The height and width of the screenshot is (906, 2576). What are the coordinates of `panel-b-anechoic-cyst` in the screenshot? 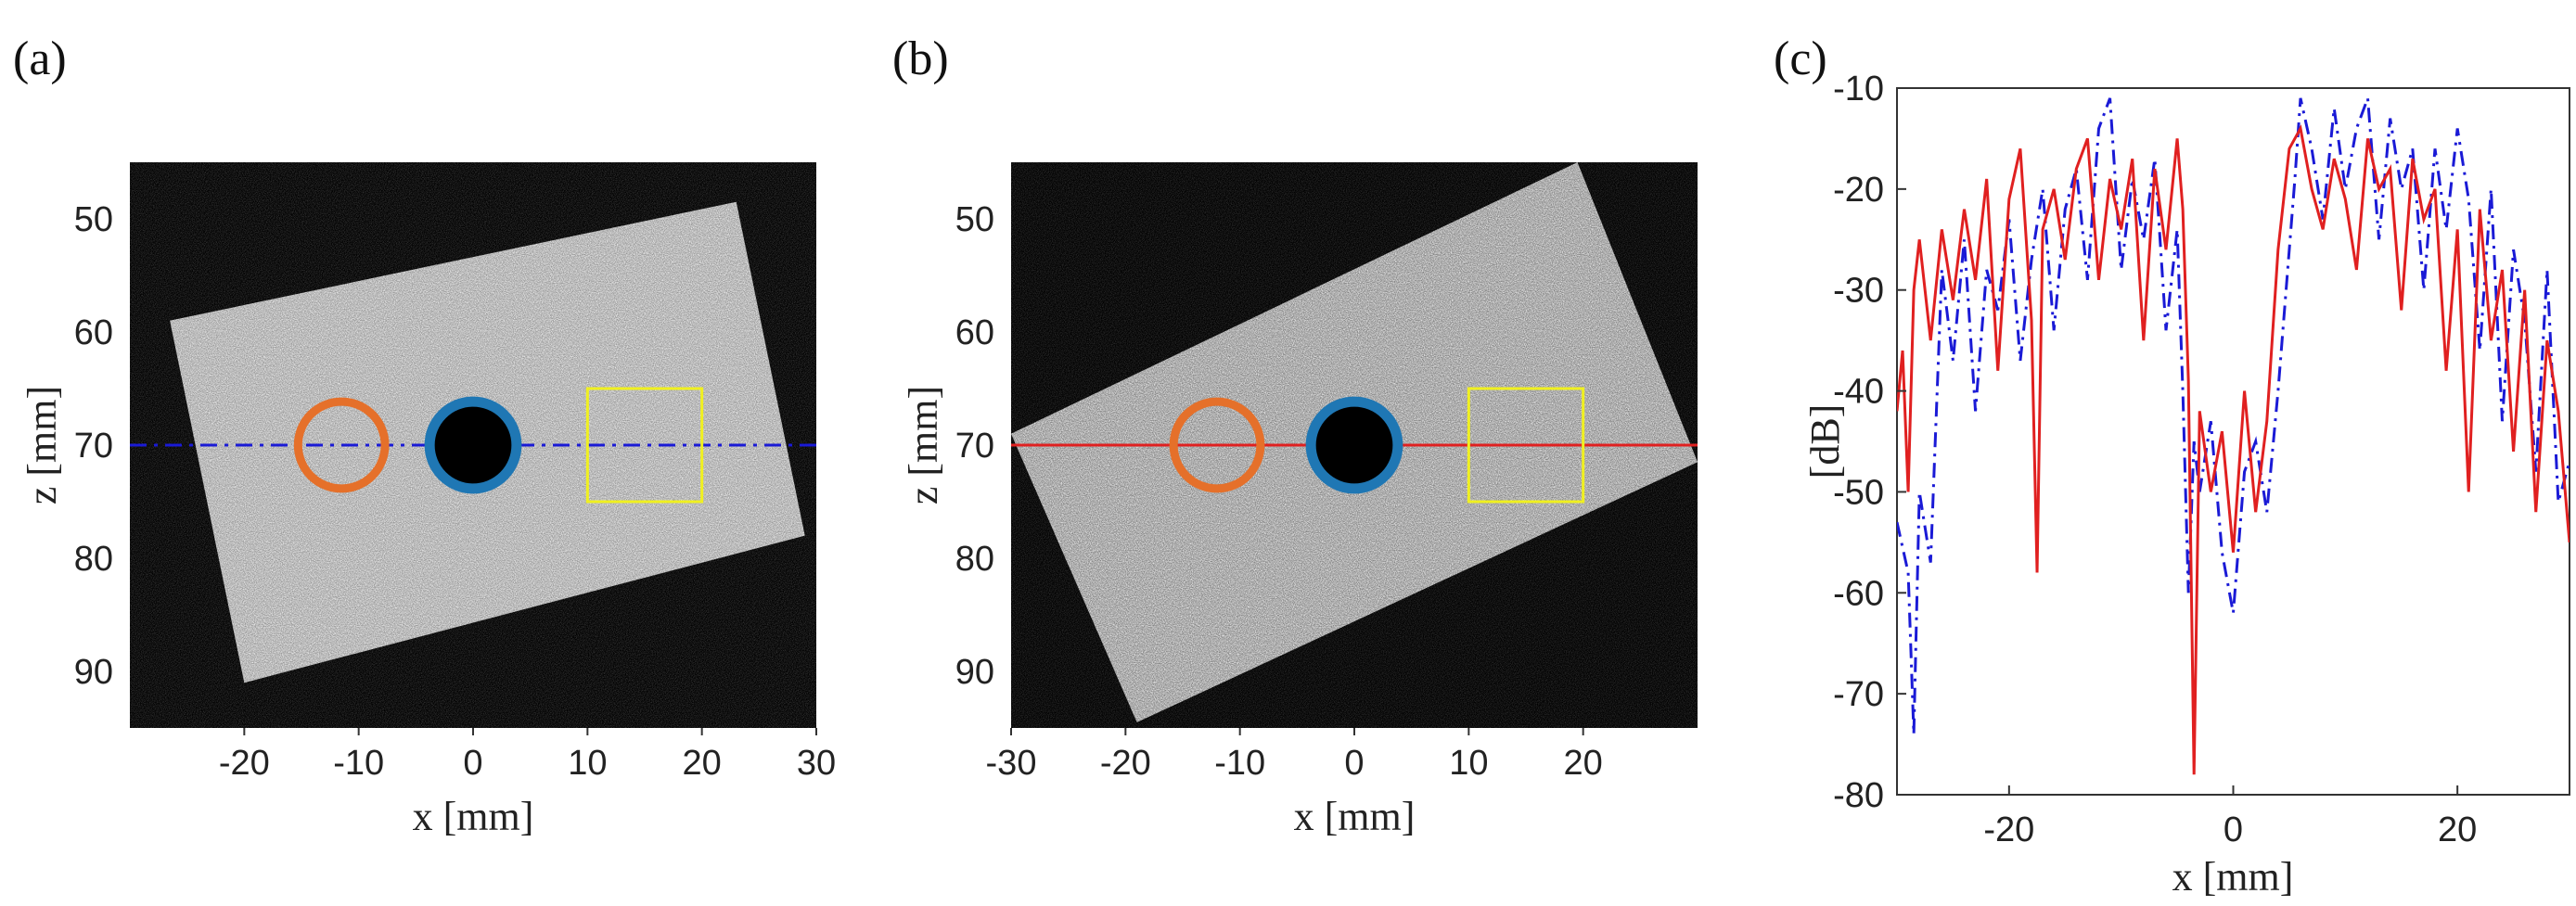 It's located at (1354, 446).